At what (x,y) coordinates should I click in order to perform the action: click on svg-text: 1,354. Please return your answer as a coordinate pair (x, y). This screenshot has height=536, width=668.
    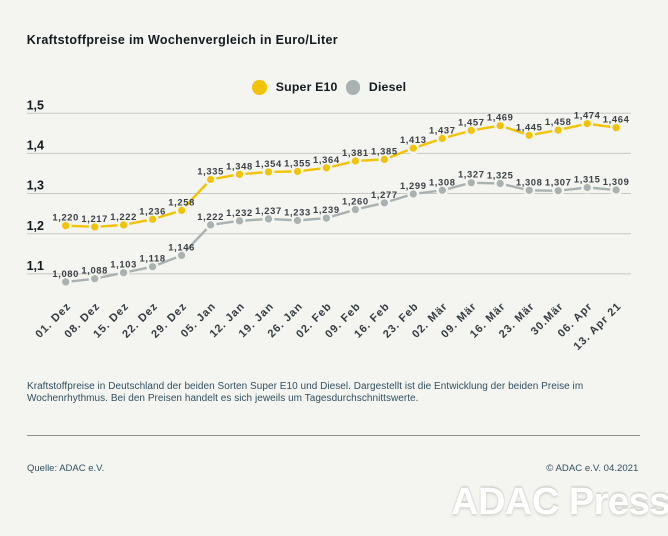
    Looking at the image, I should click on (268, 163).